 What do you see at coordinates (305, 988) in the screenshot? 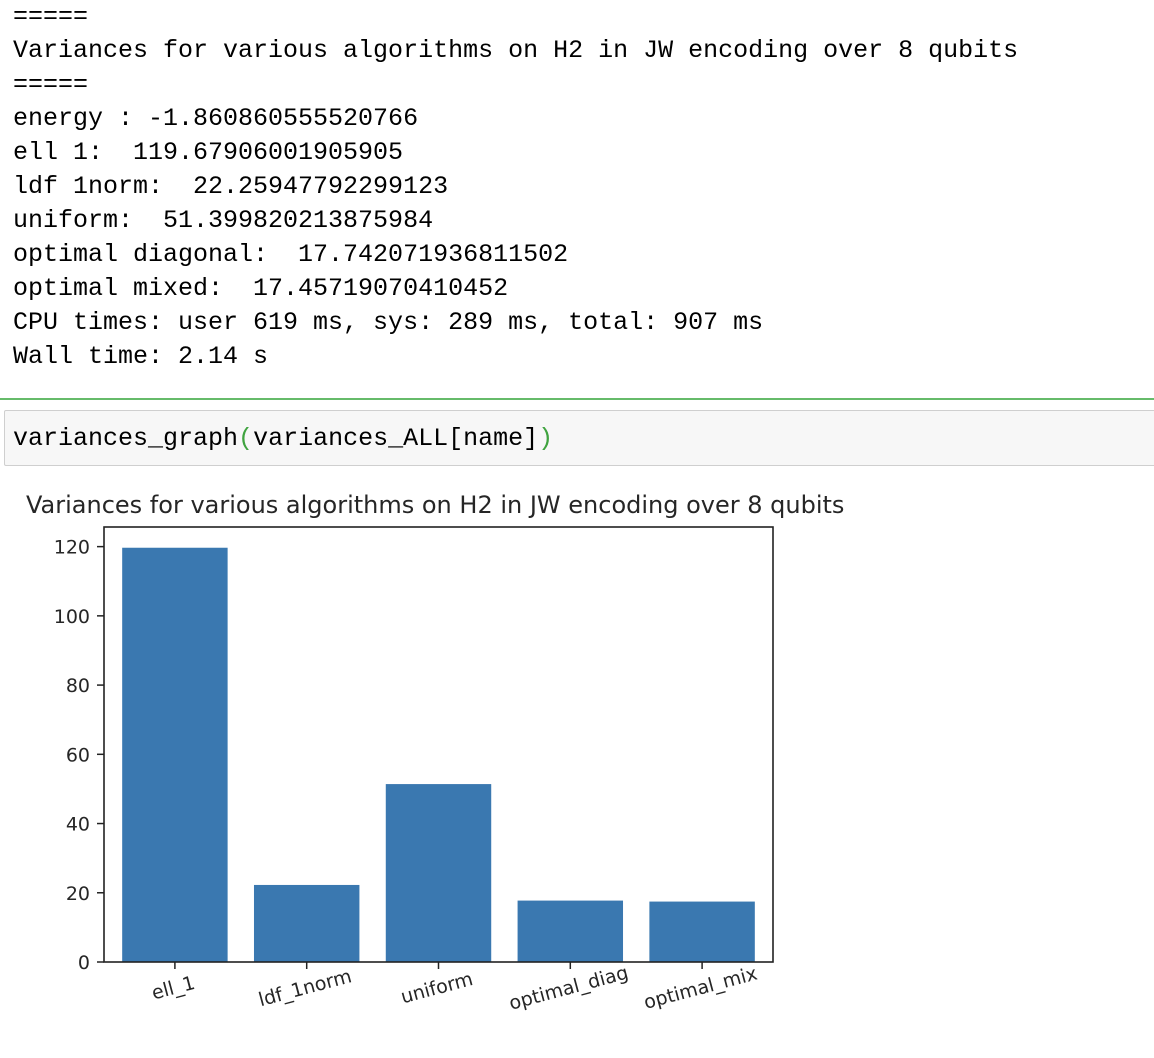
I see `x-tick-label: ldf_1norm` at bounding box center [305, 988].